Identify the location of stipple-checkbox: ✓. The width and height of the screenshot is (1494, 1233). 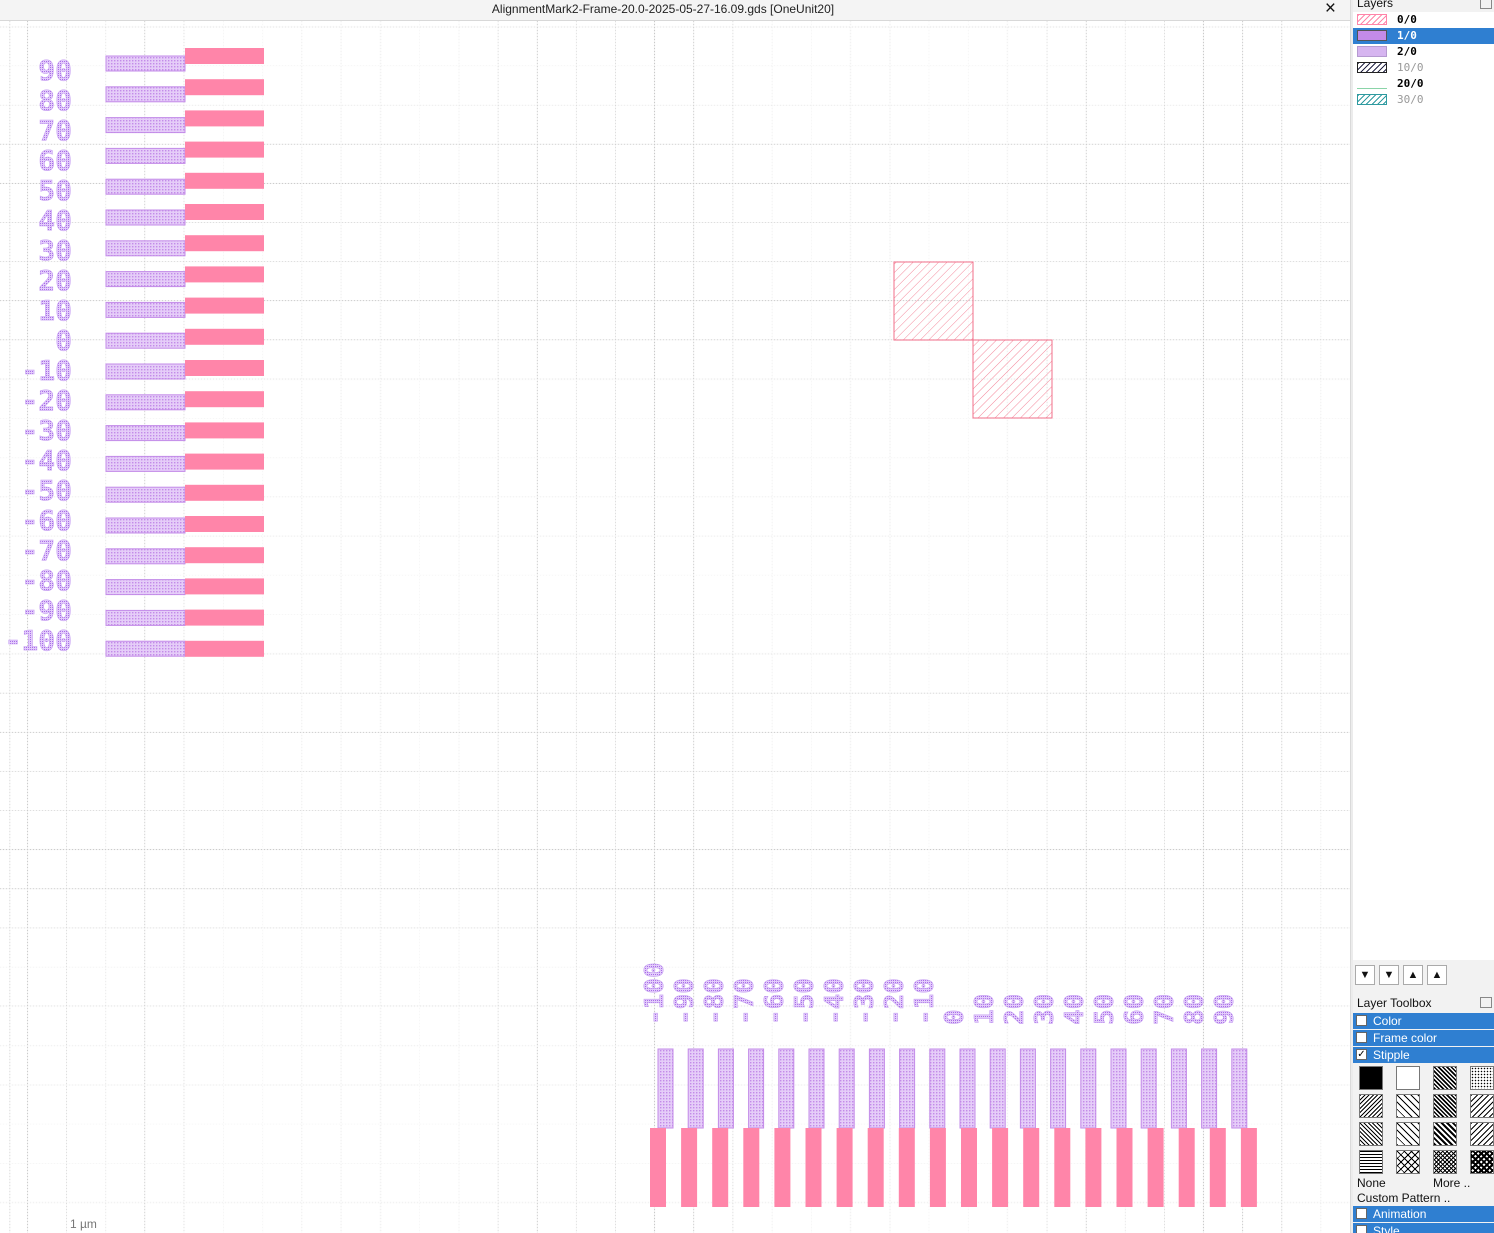
(1361, 1054).